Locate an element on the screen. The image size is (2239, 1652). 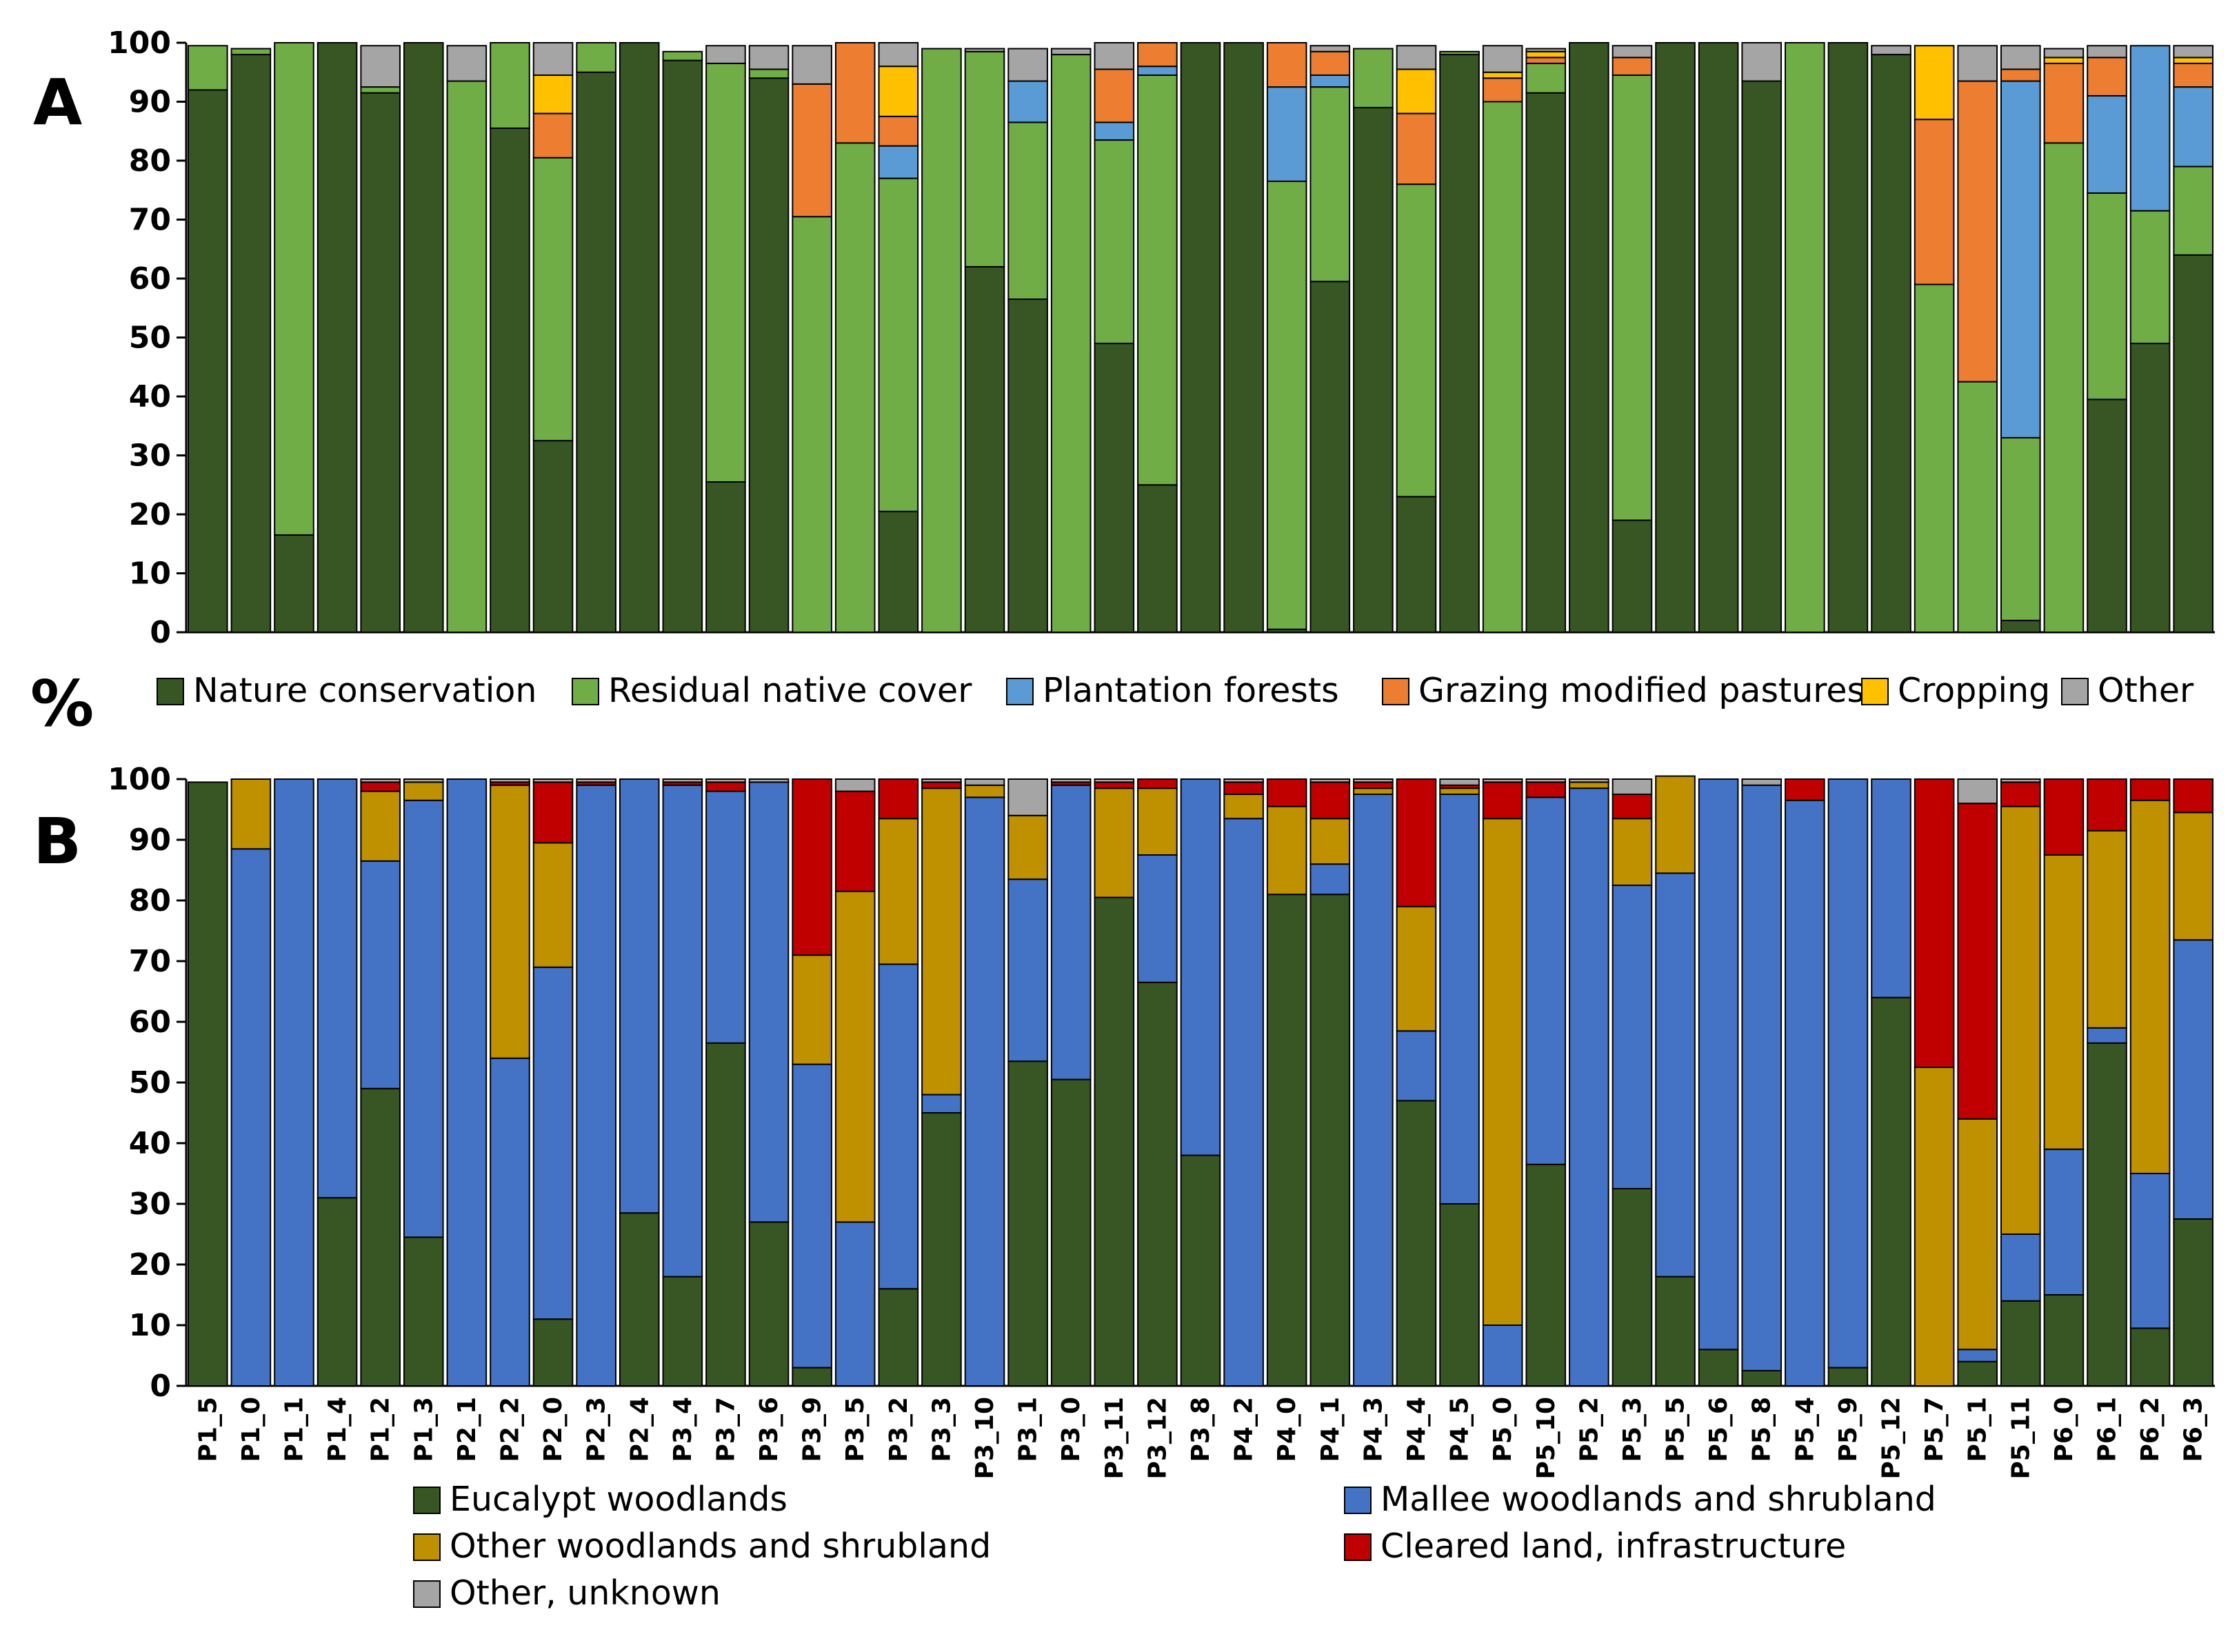
x-tick-label-p3-10: P3_10 is located at coordinates (985, 1438).